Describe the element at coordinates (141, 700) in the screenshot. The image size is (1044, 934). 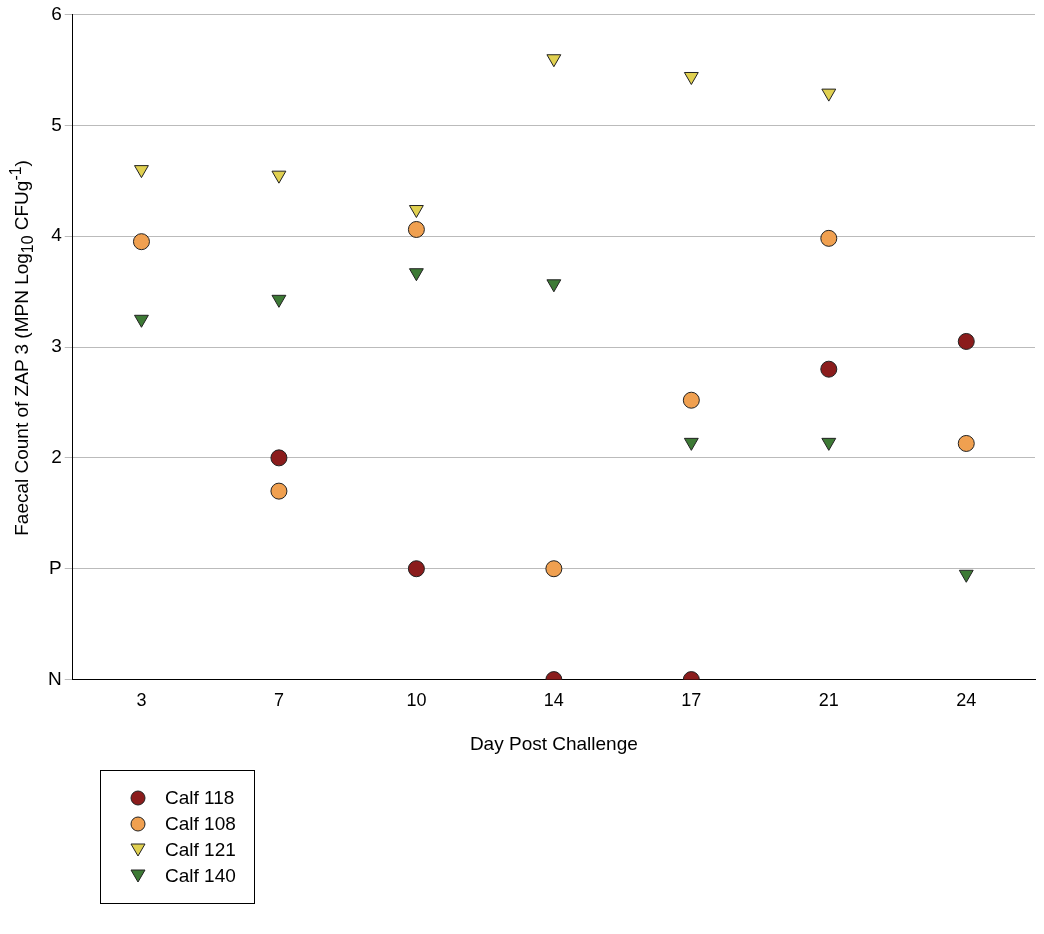
I see `x-tick-label: 3` at that location.